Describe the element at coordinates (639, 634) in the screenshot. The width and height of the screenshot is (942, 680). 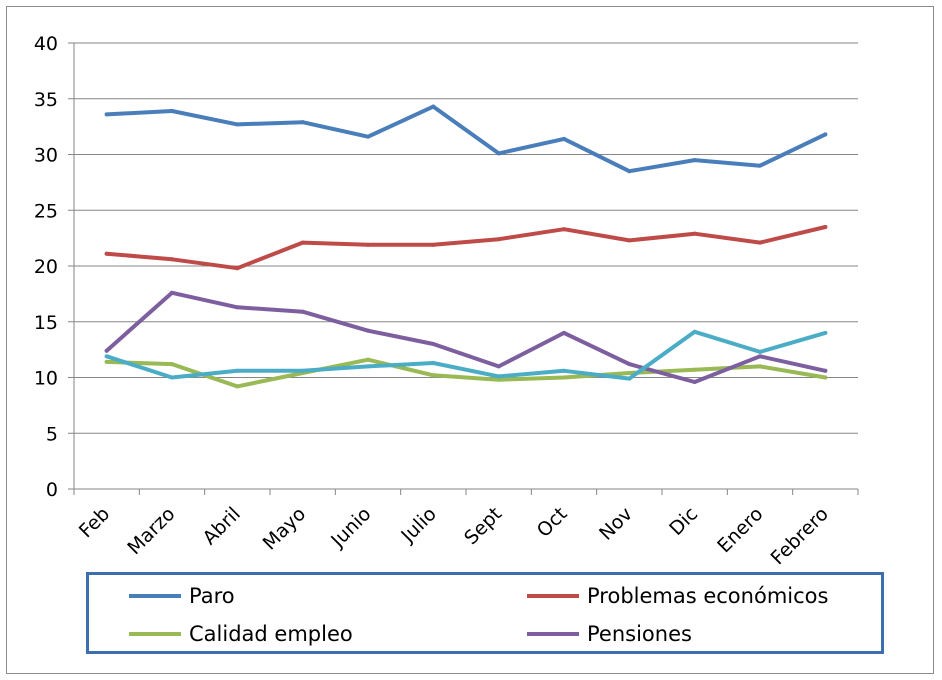
I see `legend-label-pensiones: Pensiones` at that location.